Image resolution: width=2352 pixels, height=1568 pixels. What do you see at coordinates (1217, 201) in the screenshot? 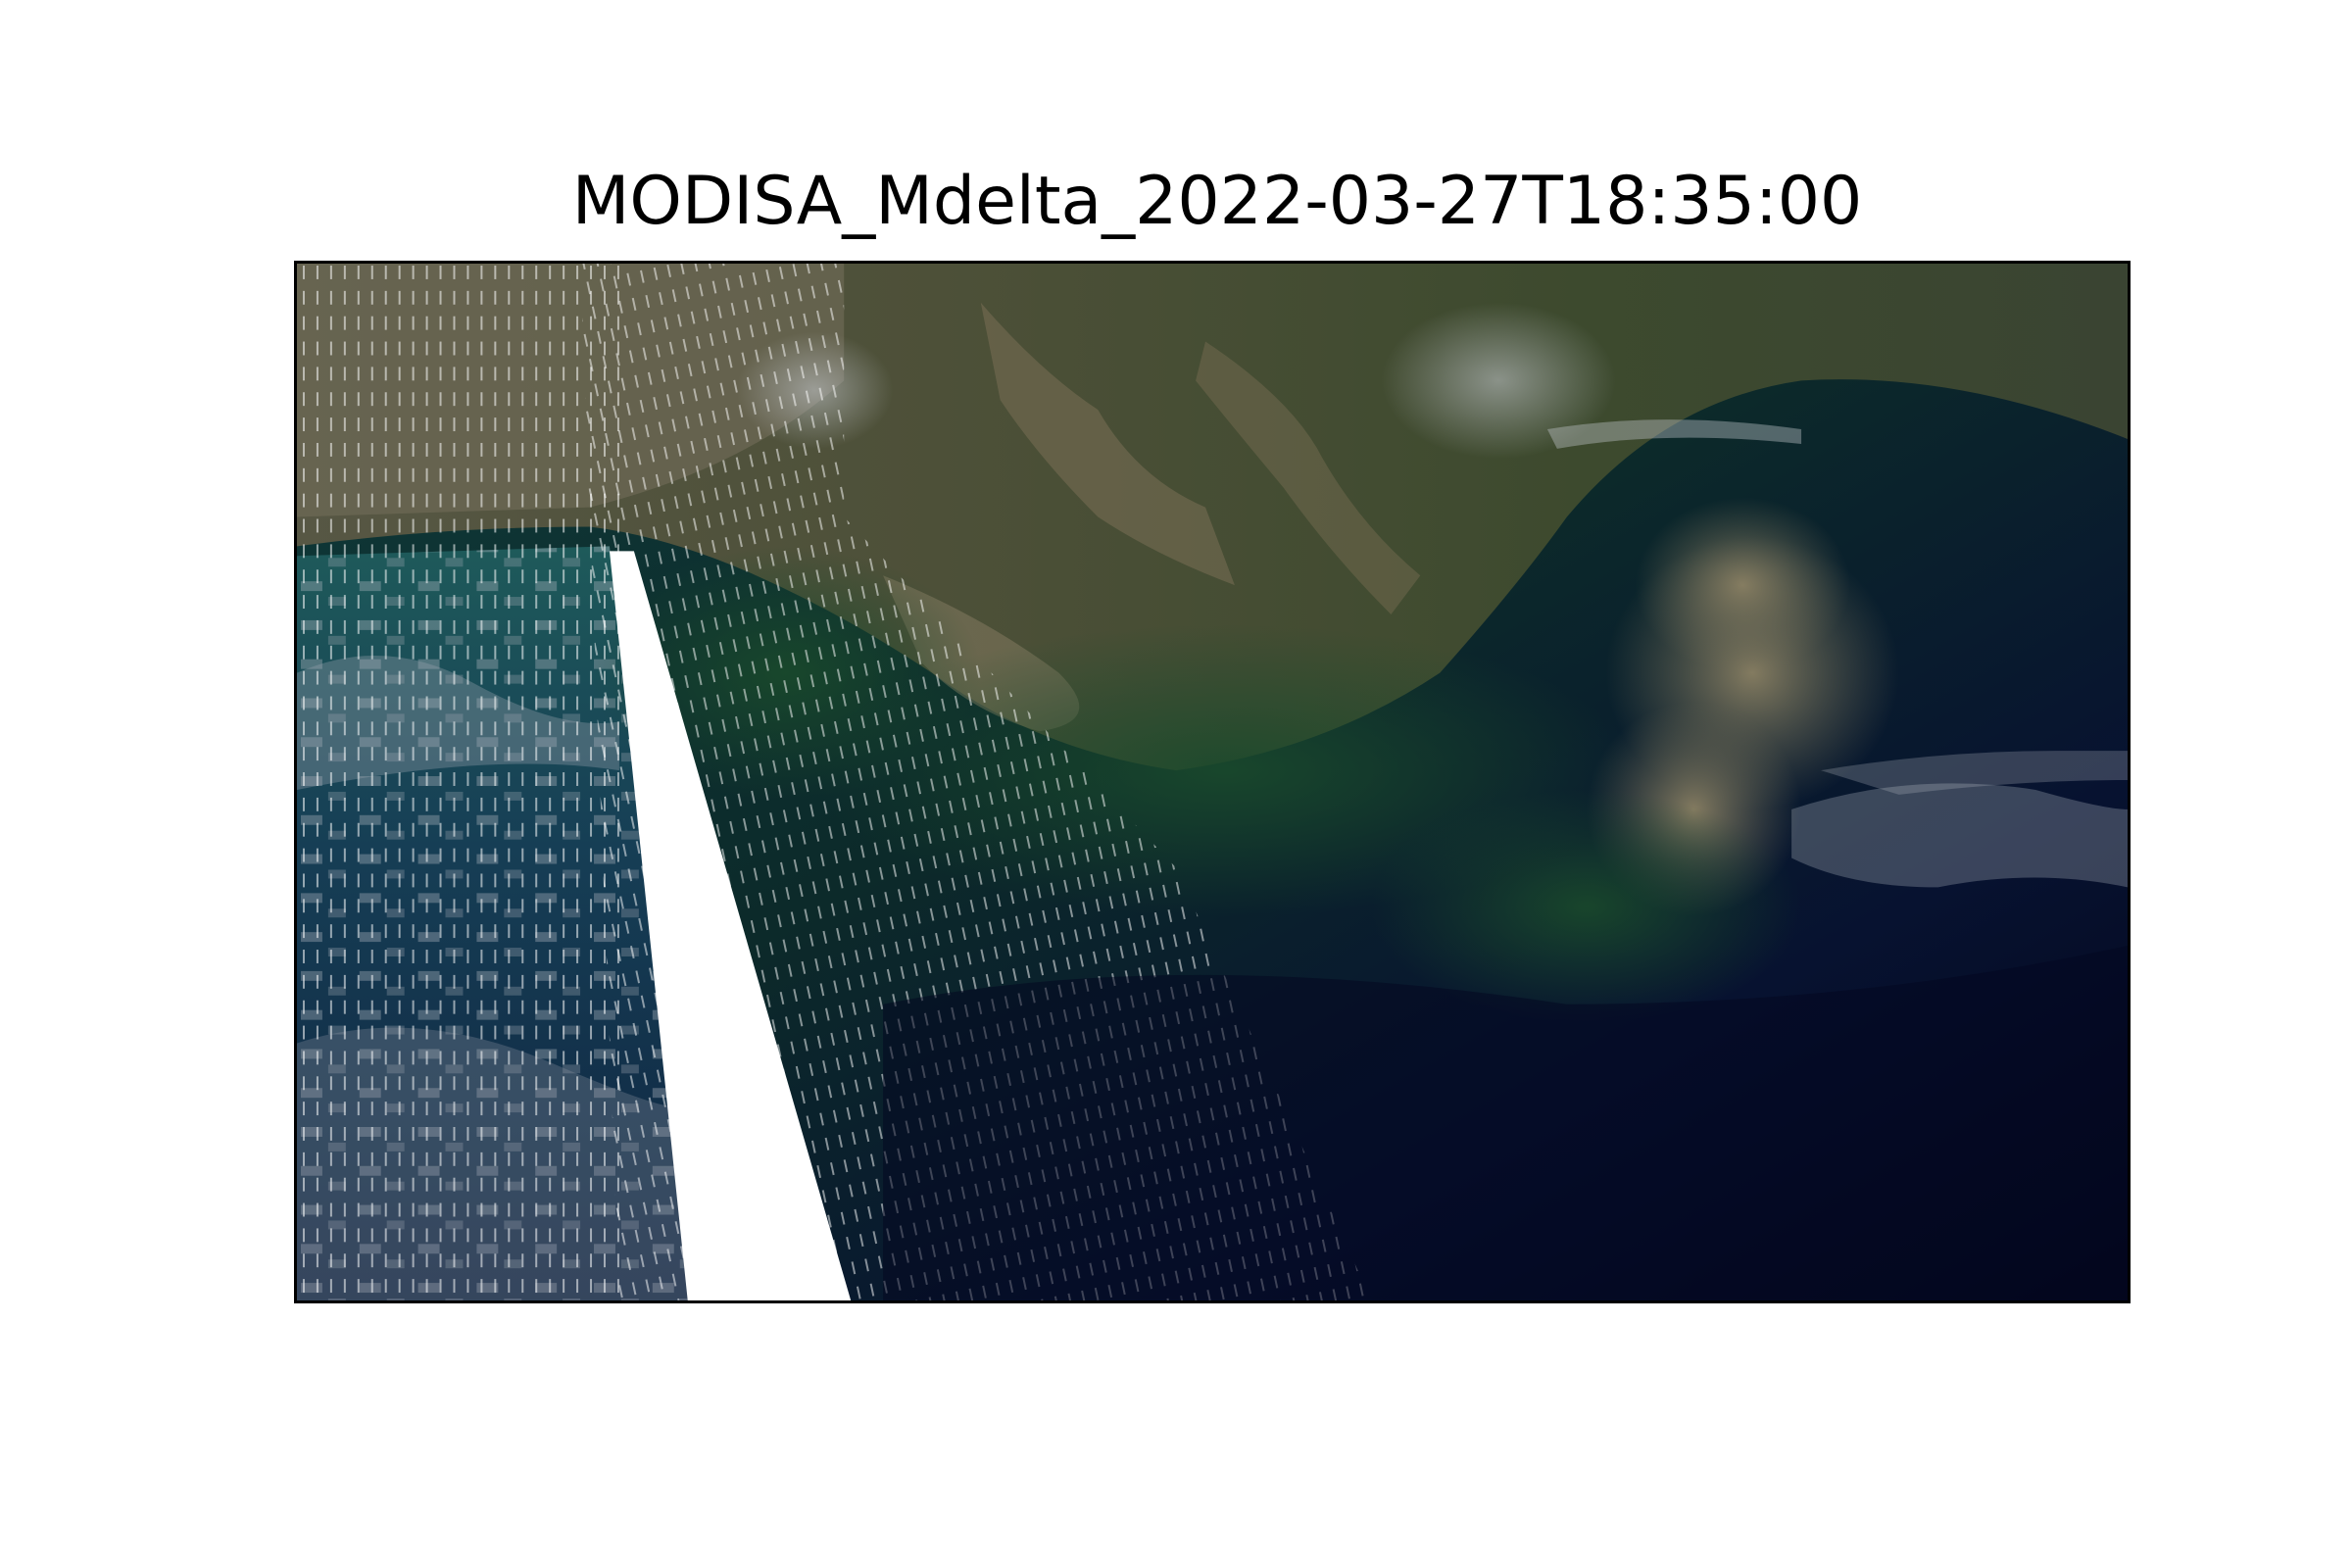
I see `figure-title: MODISA_Mdelta_2022-03-27T18:35:00` at bounding box center [1217, 201].